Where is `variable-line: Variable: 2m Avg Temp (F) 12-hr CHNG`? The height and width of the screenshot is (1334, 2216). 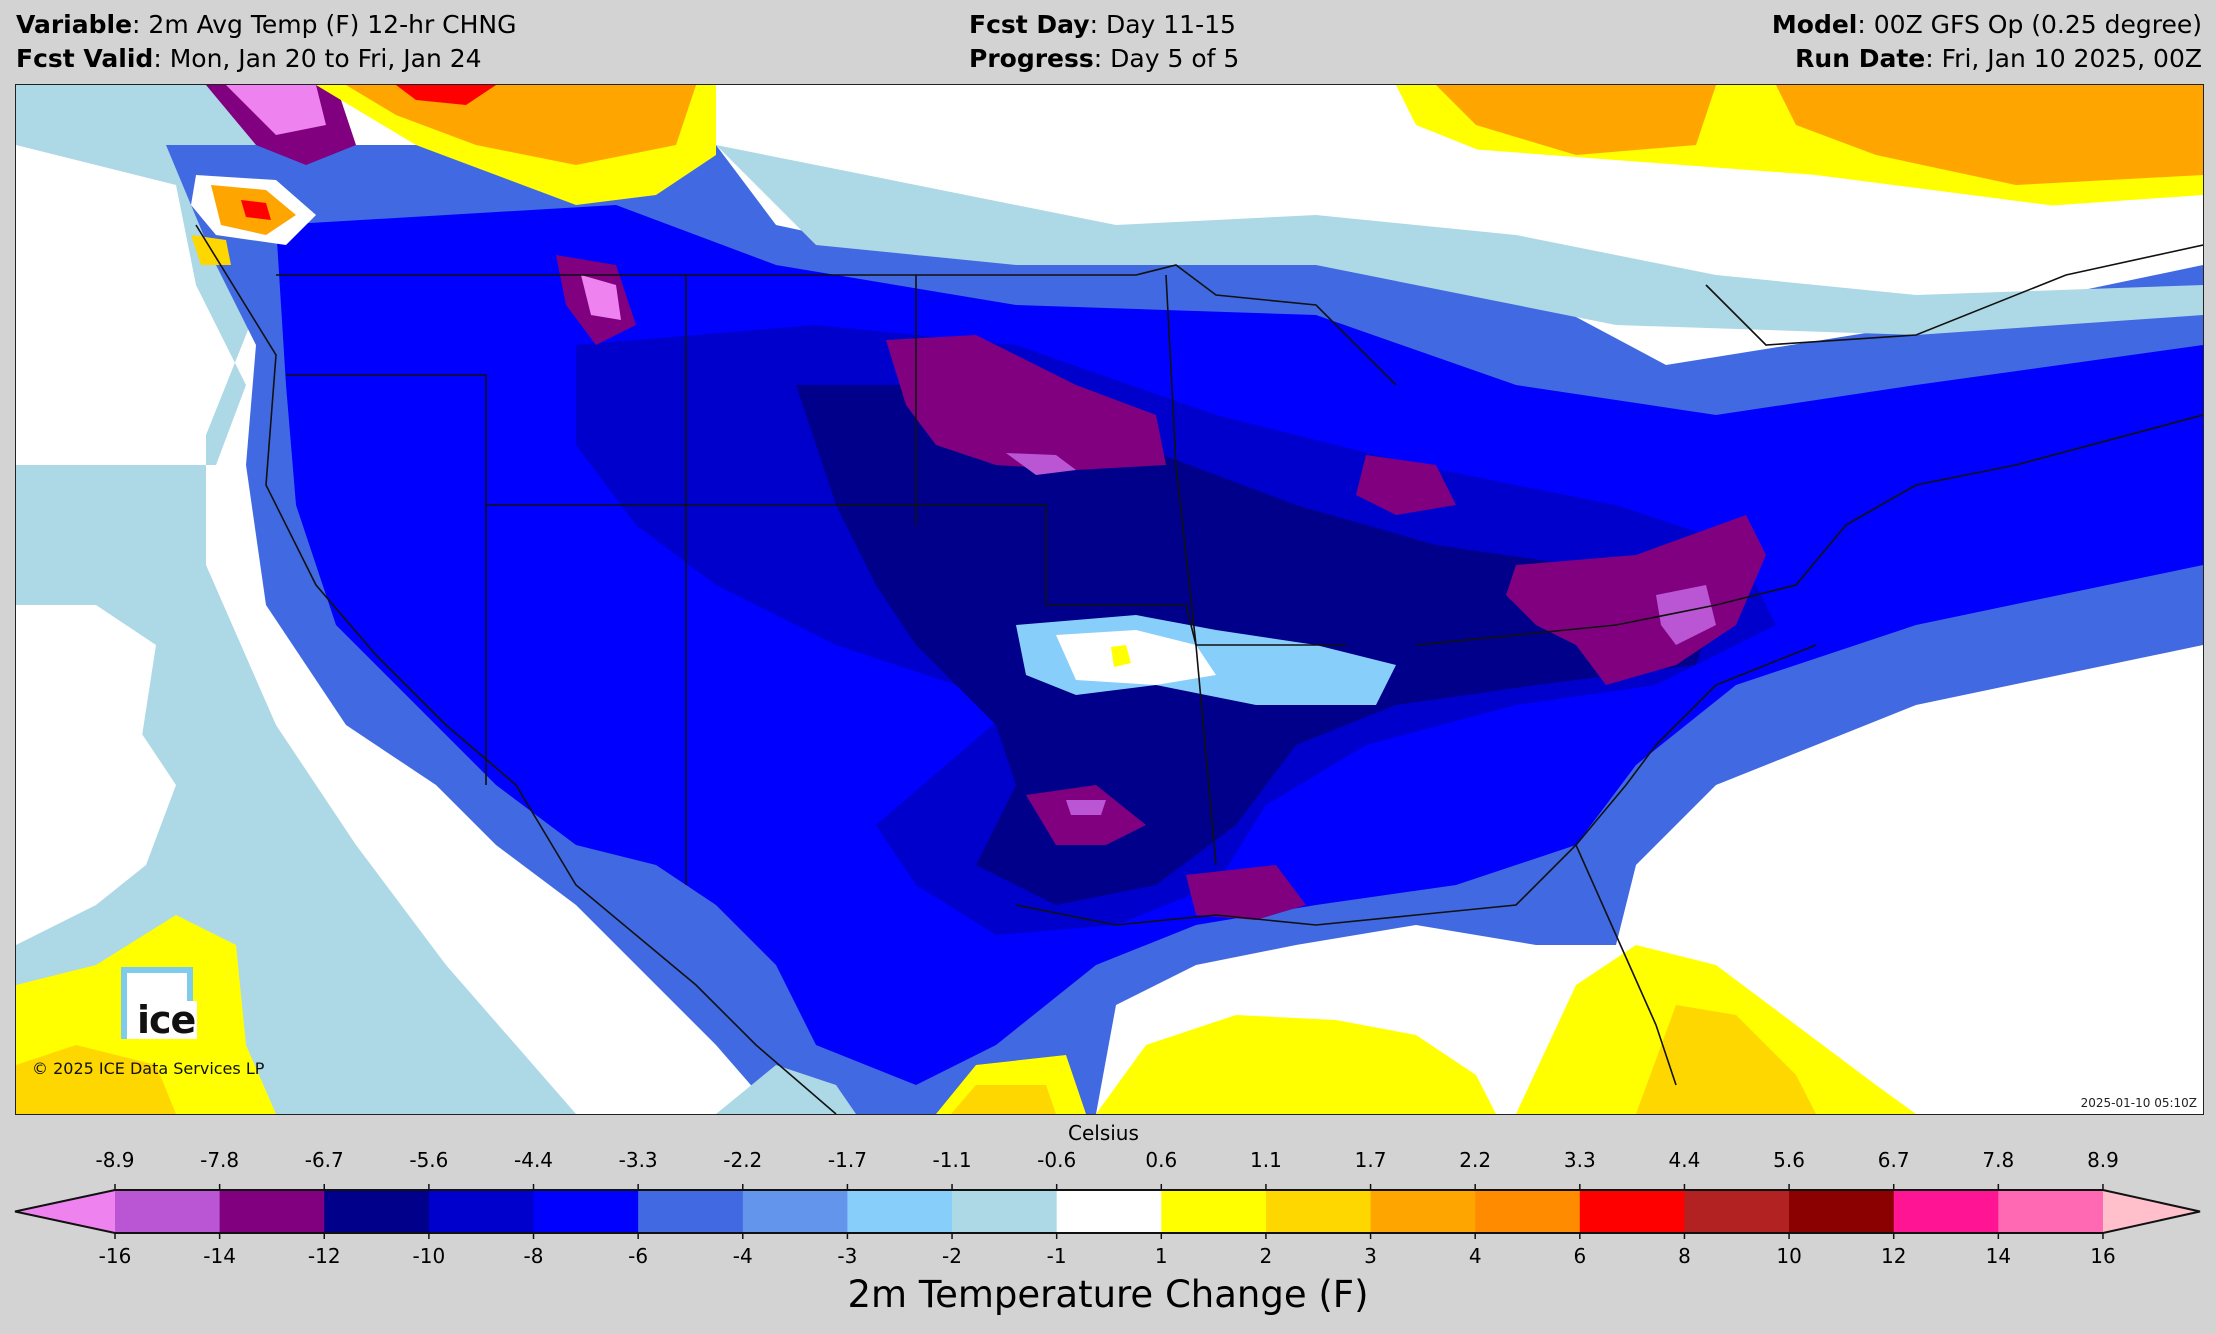 variable-line: Variable: 2m Avg Temp (F) 12-hr CHNG is located at coordinates (266, 25).